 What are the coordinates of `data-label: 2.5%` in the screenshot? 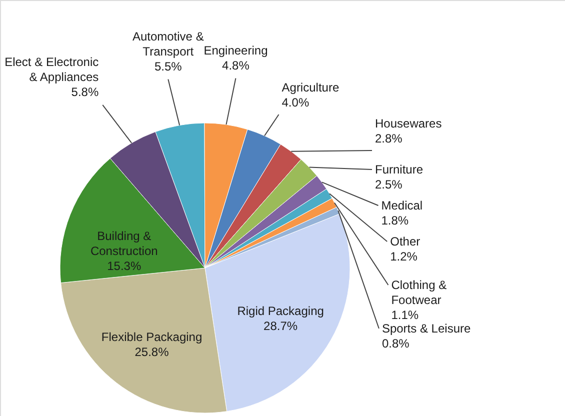 It's located at (389, 184).